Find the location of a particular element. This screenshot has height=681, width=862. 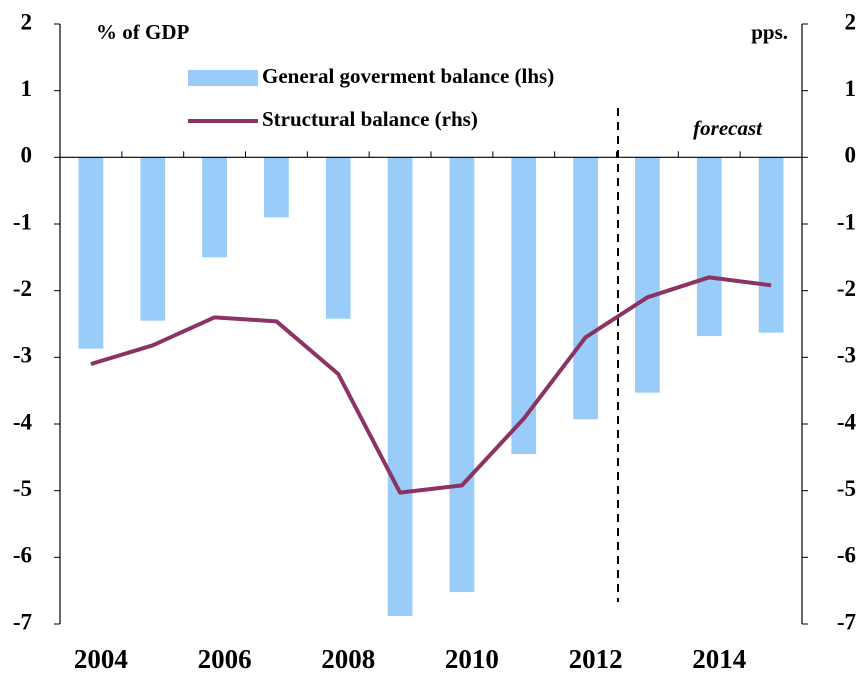

y-tick-label: 2 is located at coordinates (27, 21).